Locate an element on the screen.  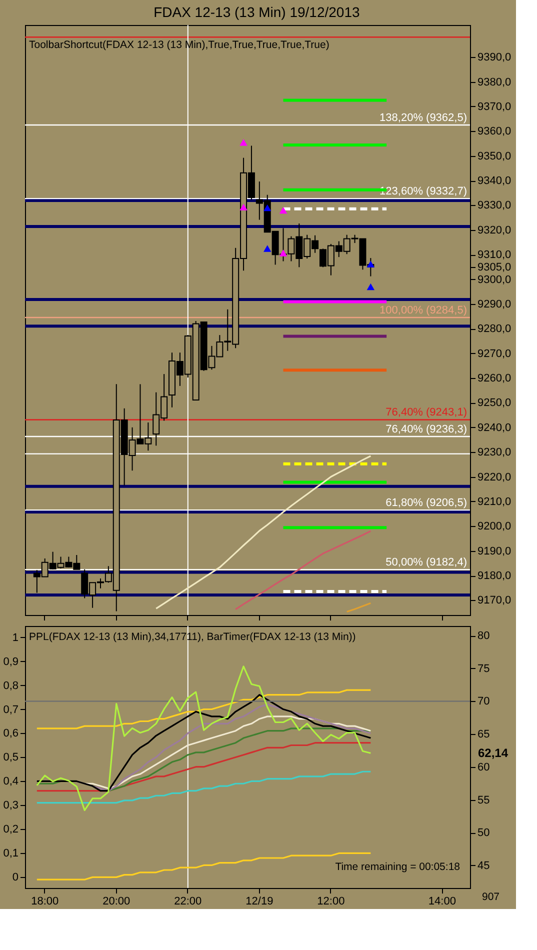
y2-tick-label: 50 is located at coordinates (484, 833).